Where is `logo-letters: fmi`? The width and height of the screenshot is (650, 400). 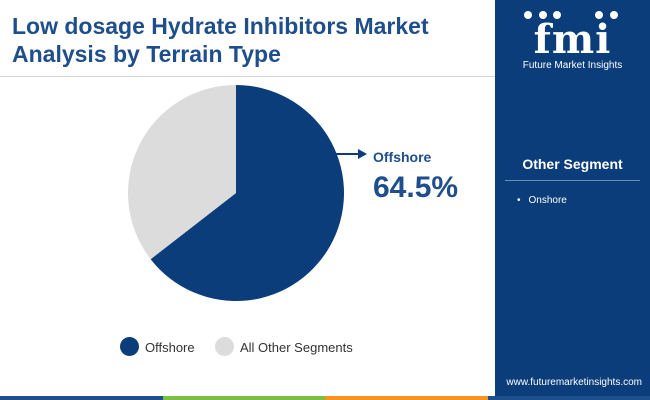
logo-letters: fmi is located at coordinates (572, 39).